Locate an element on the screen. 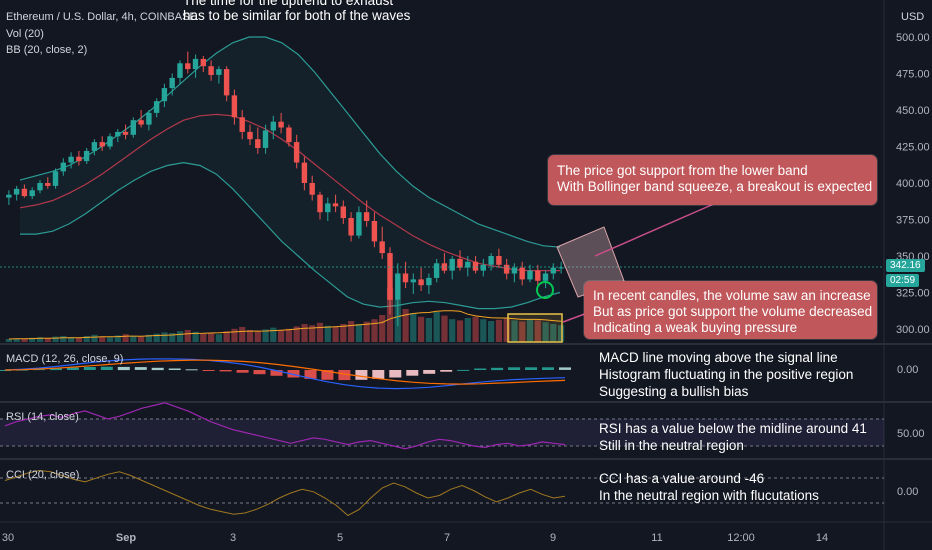  time-tick-label: 7 is located at coordinates (447, 538).